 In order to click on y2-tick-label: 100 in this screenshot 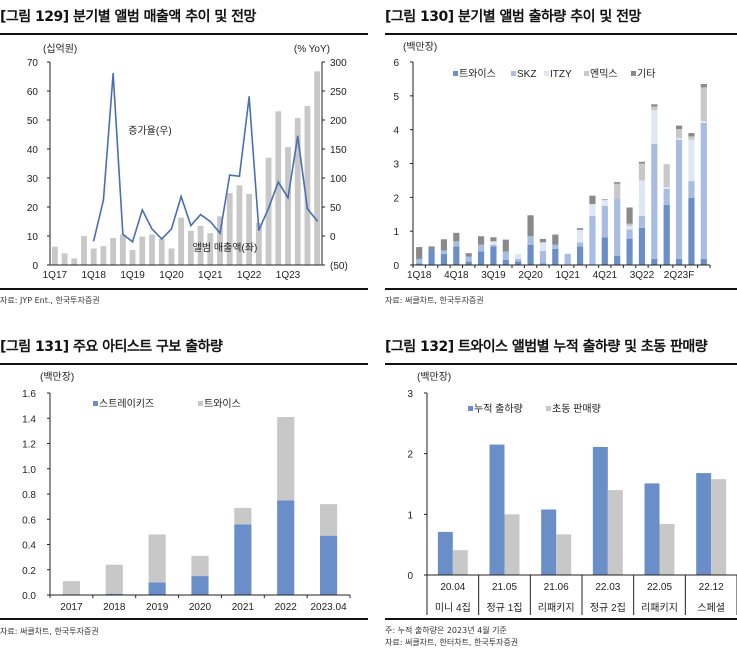, I will do `click(338, 179)`.